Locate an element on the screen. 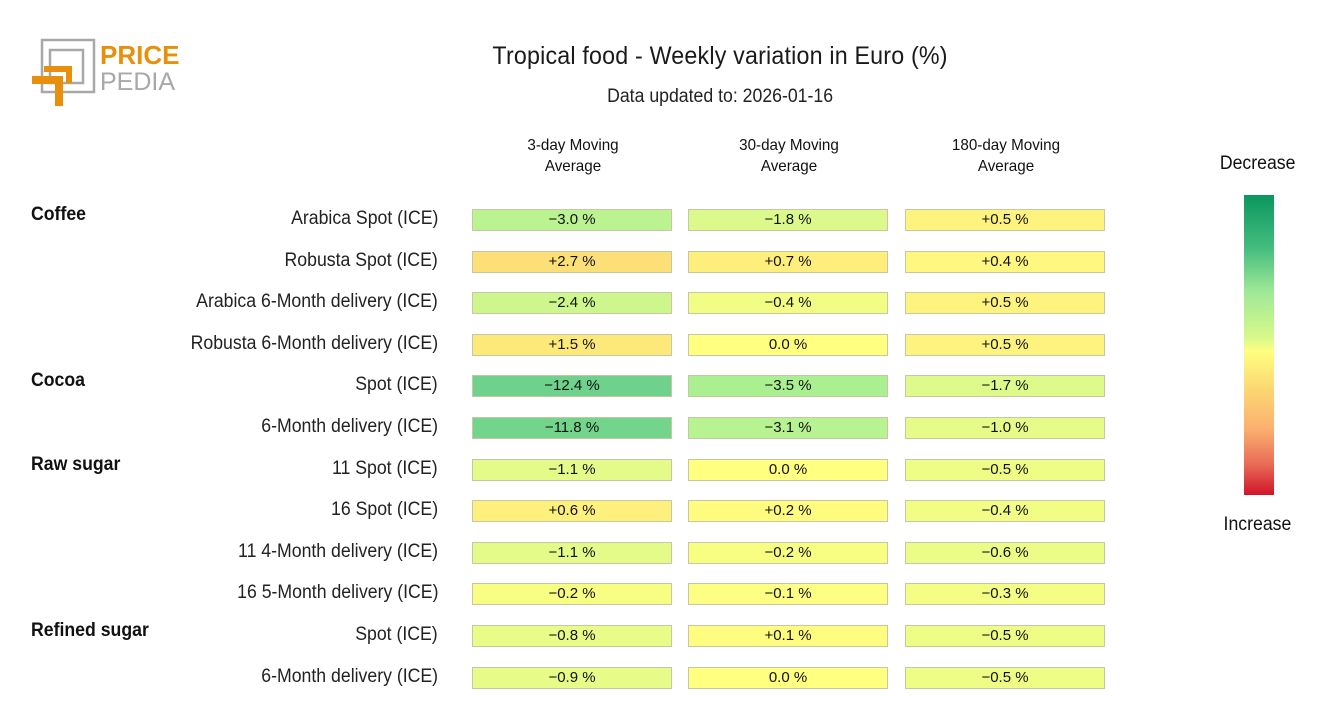 The height and width of the screenshot is (720, 1320). row-label: Robusta Spot (ICE) is located at coordinates (361, 260).